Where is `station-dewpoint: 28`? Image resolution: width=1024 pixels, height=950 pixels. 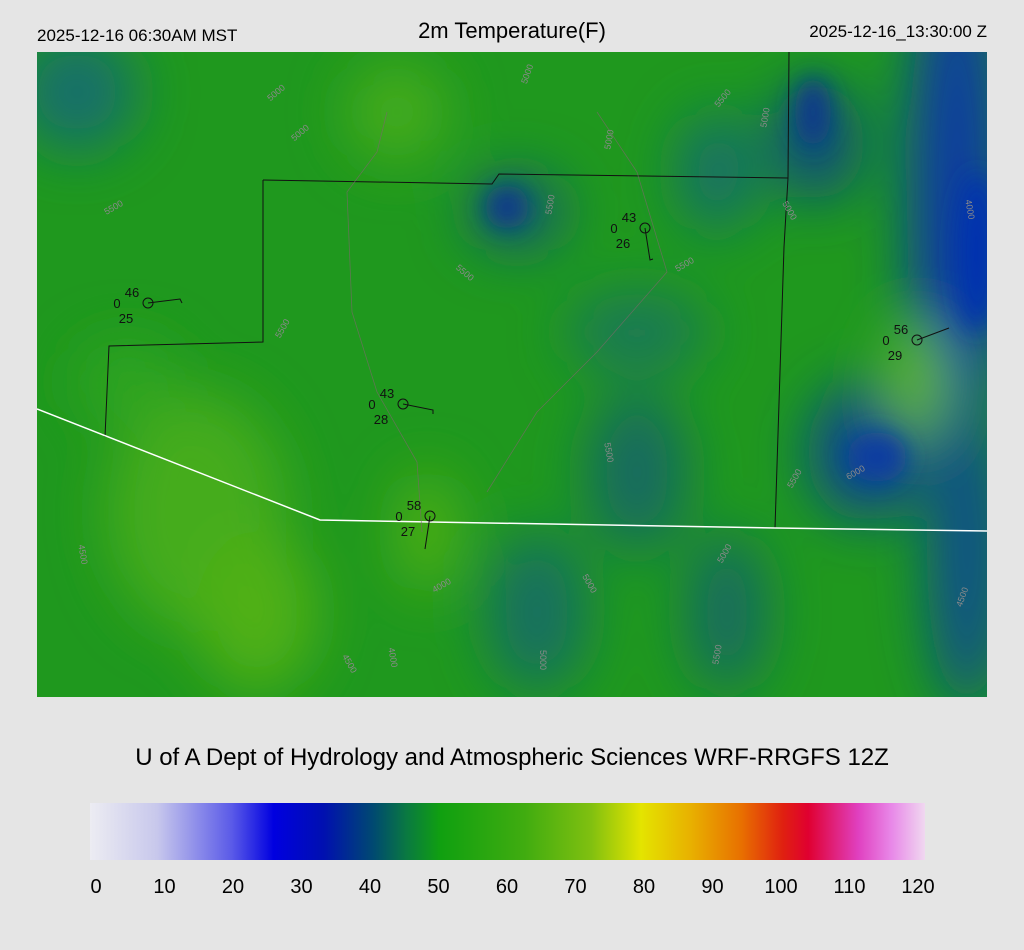
station-dewpoint: 28 is located at coordinates (381, 419).